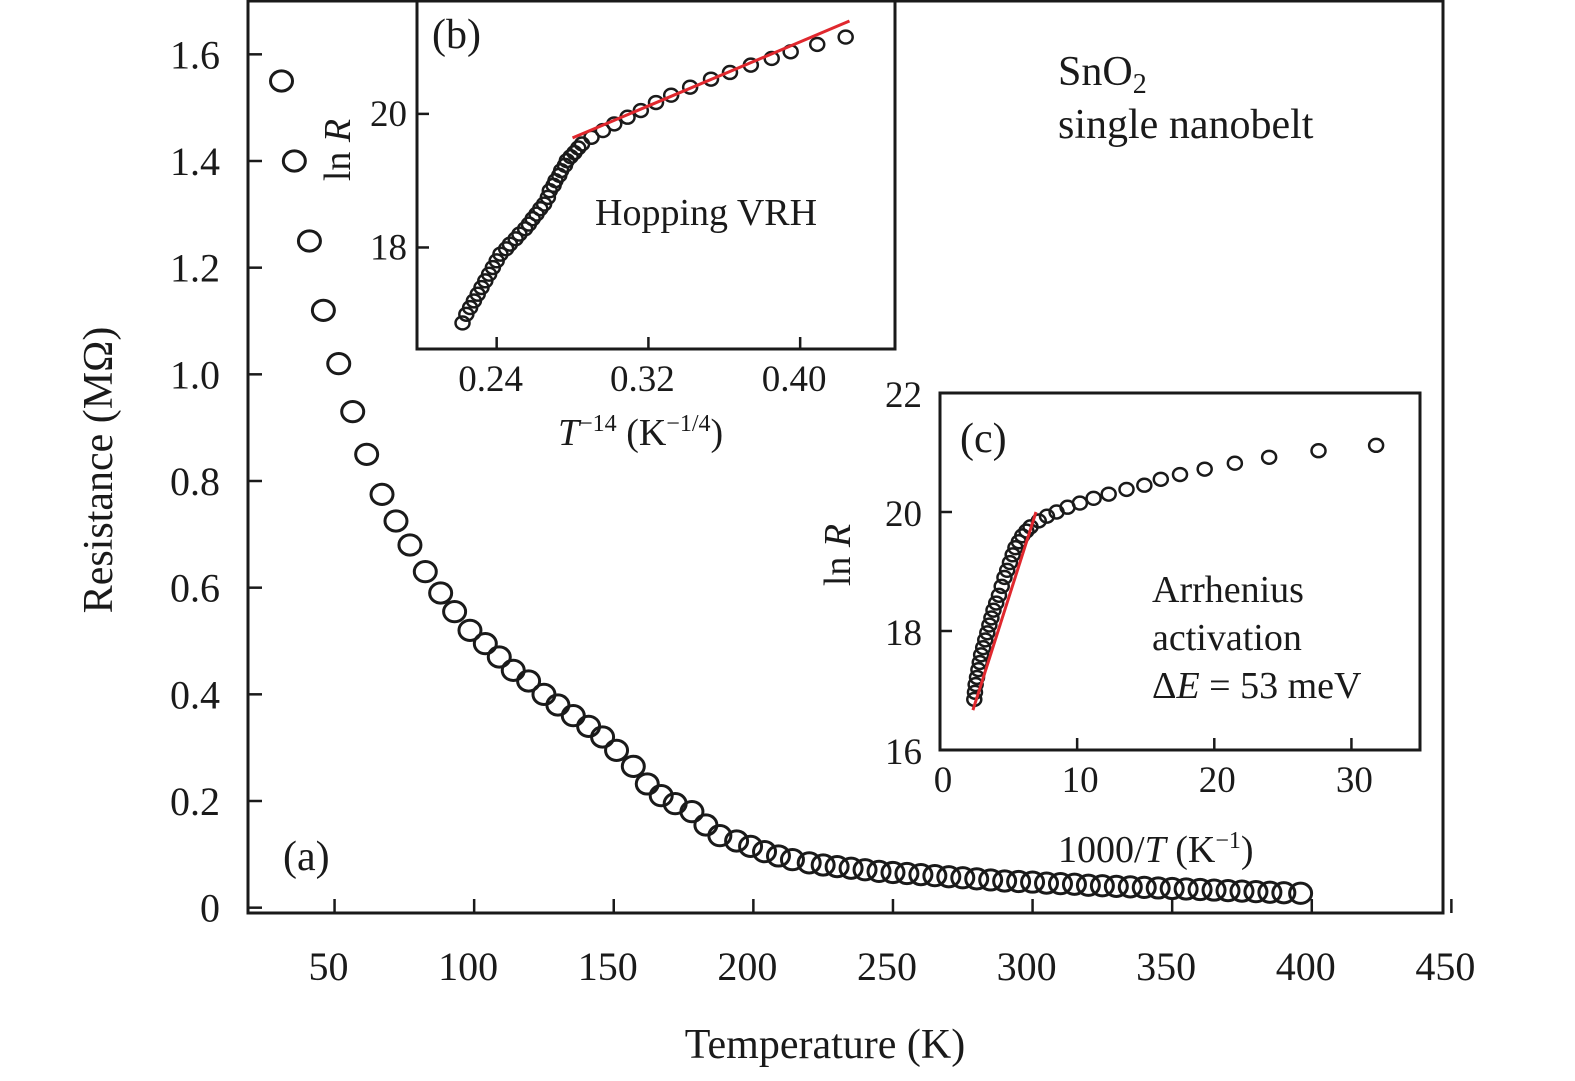 The image size is (1575, 1081). I want to click on y-axis-label: Resistance (MΩ), so click(99, 470).